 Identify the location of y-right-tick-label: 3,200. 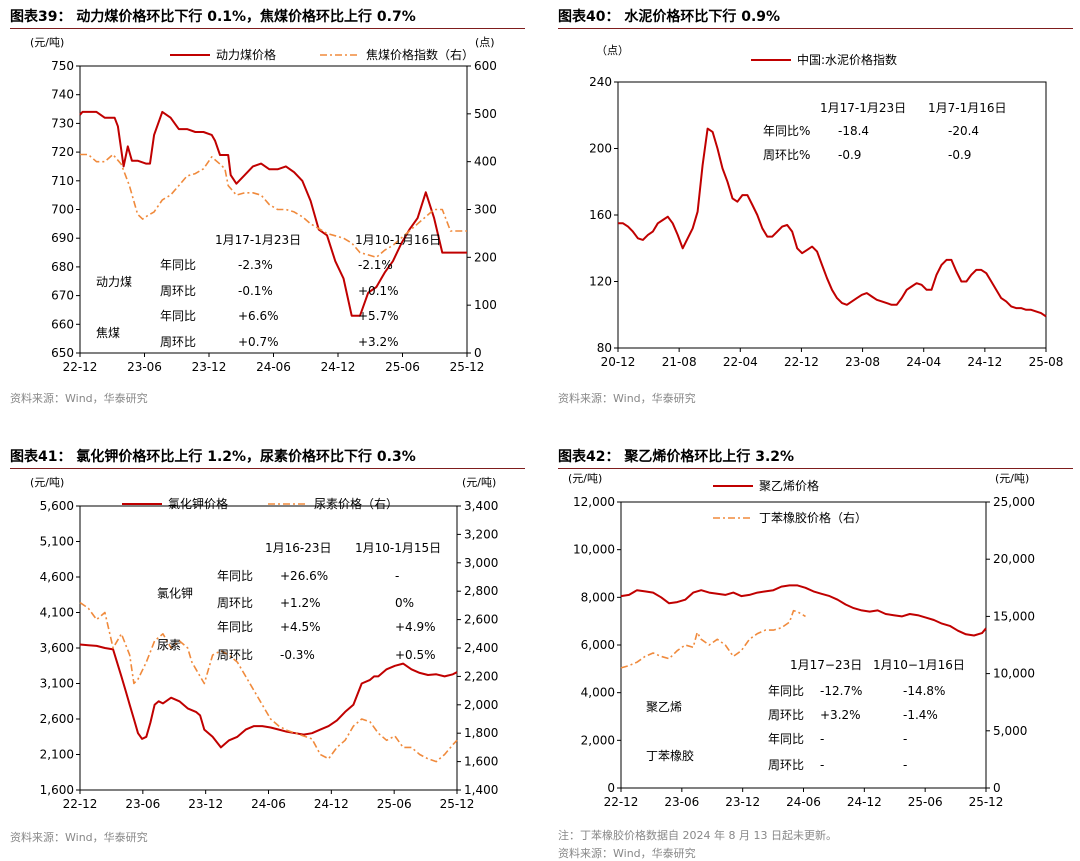
(481, 534).